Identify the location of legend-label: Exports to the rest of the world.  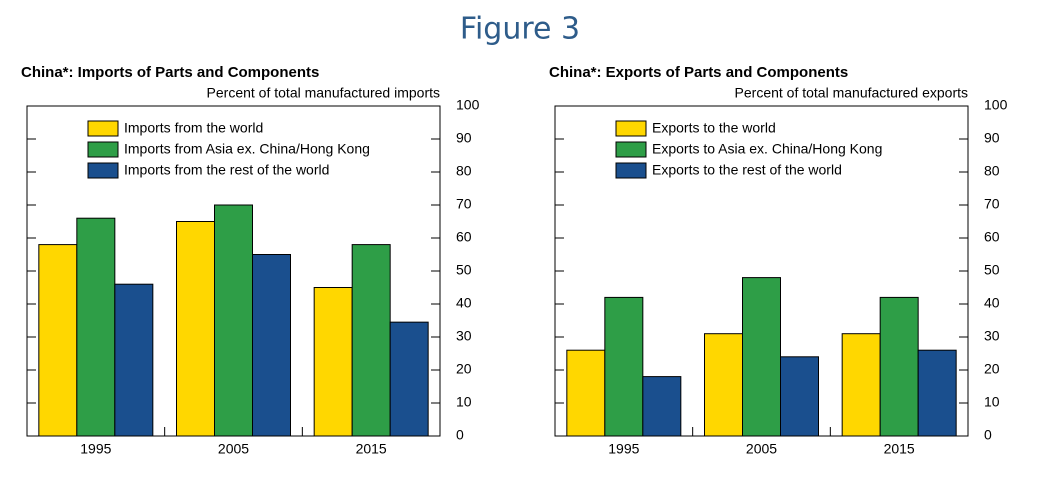
(747, 170).